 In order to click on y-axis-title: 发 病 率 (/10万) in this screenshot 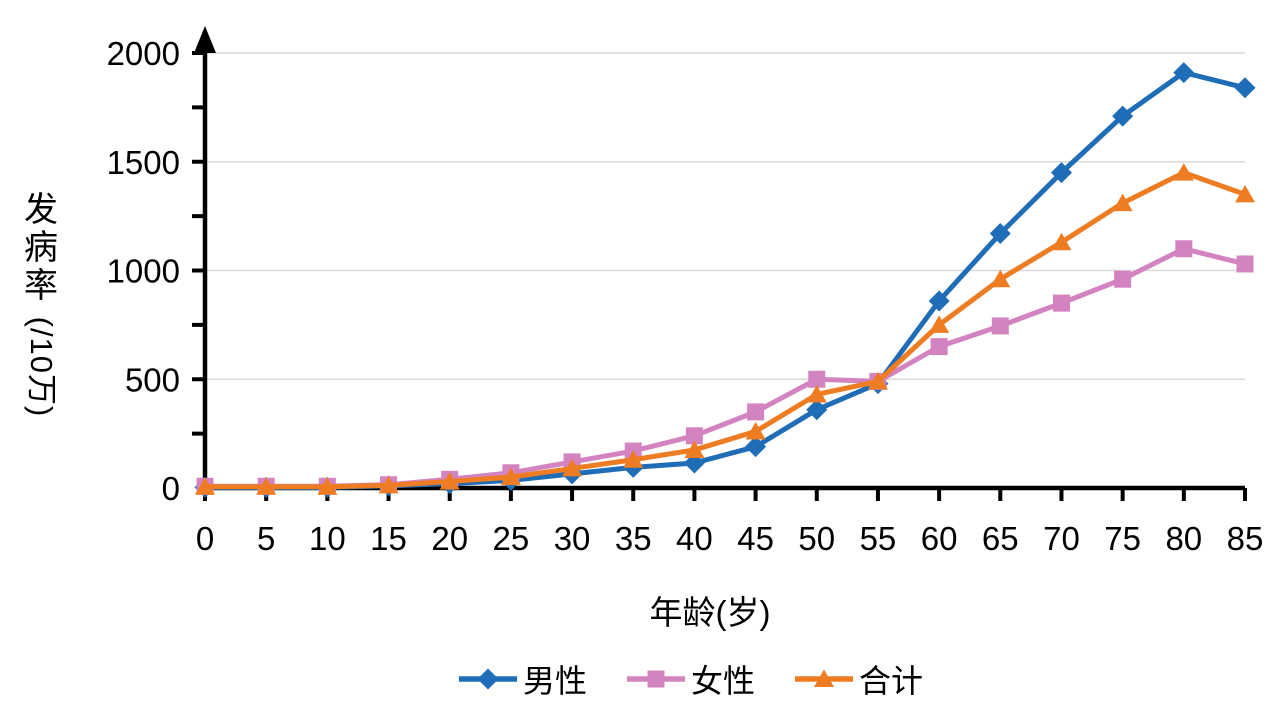, I will do `click(41, 309)`.